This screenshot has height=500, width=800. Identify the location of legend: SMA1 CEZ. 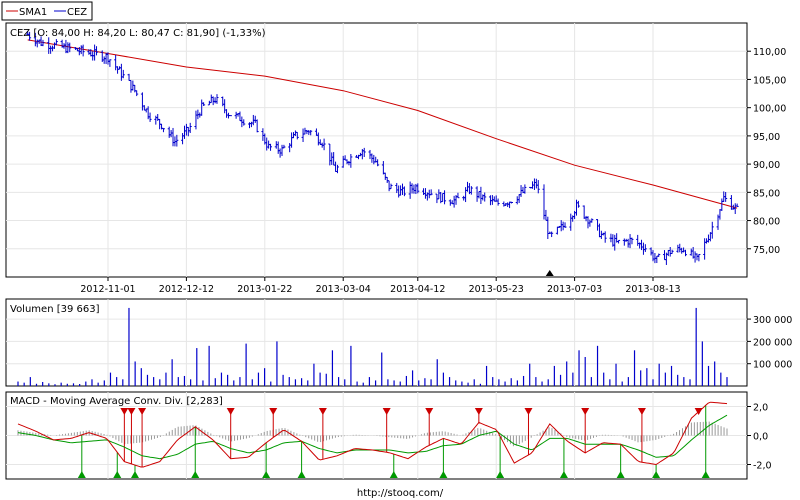
(47, 11).